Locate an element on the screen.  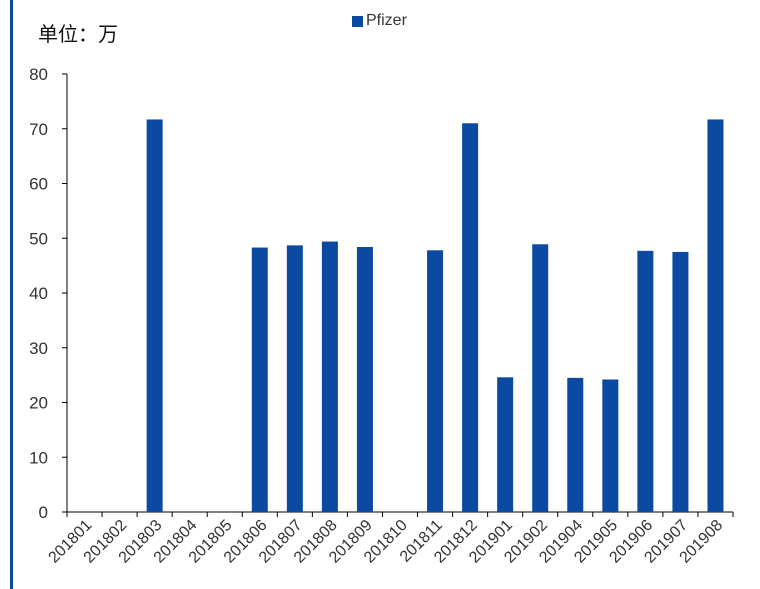
y-tick-label: 0 is located at coordinates (43, 512).